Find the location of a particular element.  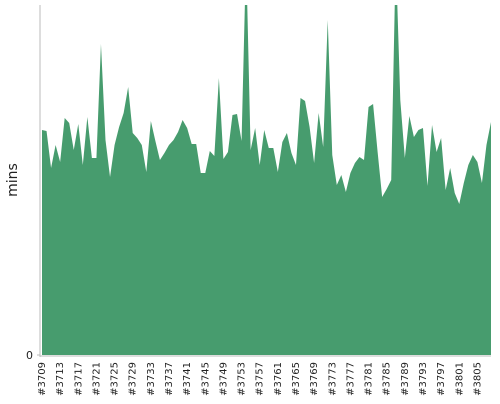

y-tick-label: 0 is located at coordinates (29, 355).